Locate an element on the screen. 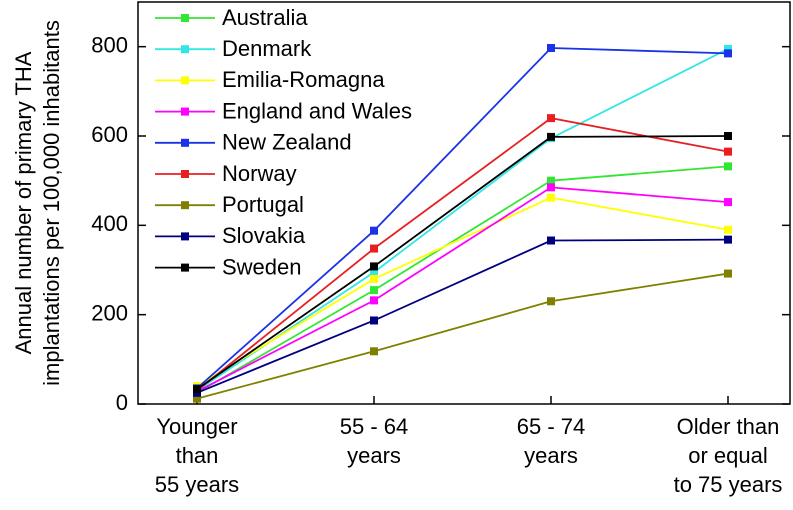 This screenshot has height=510, width=793. legend-label: New Zealand is located at coordinates (287, 142).